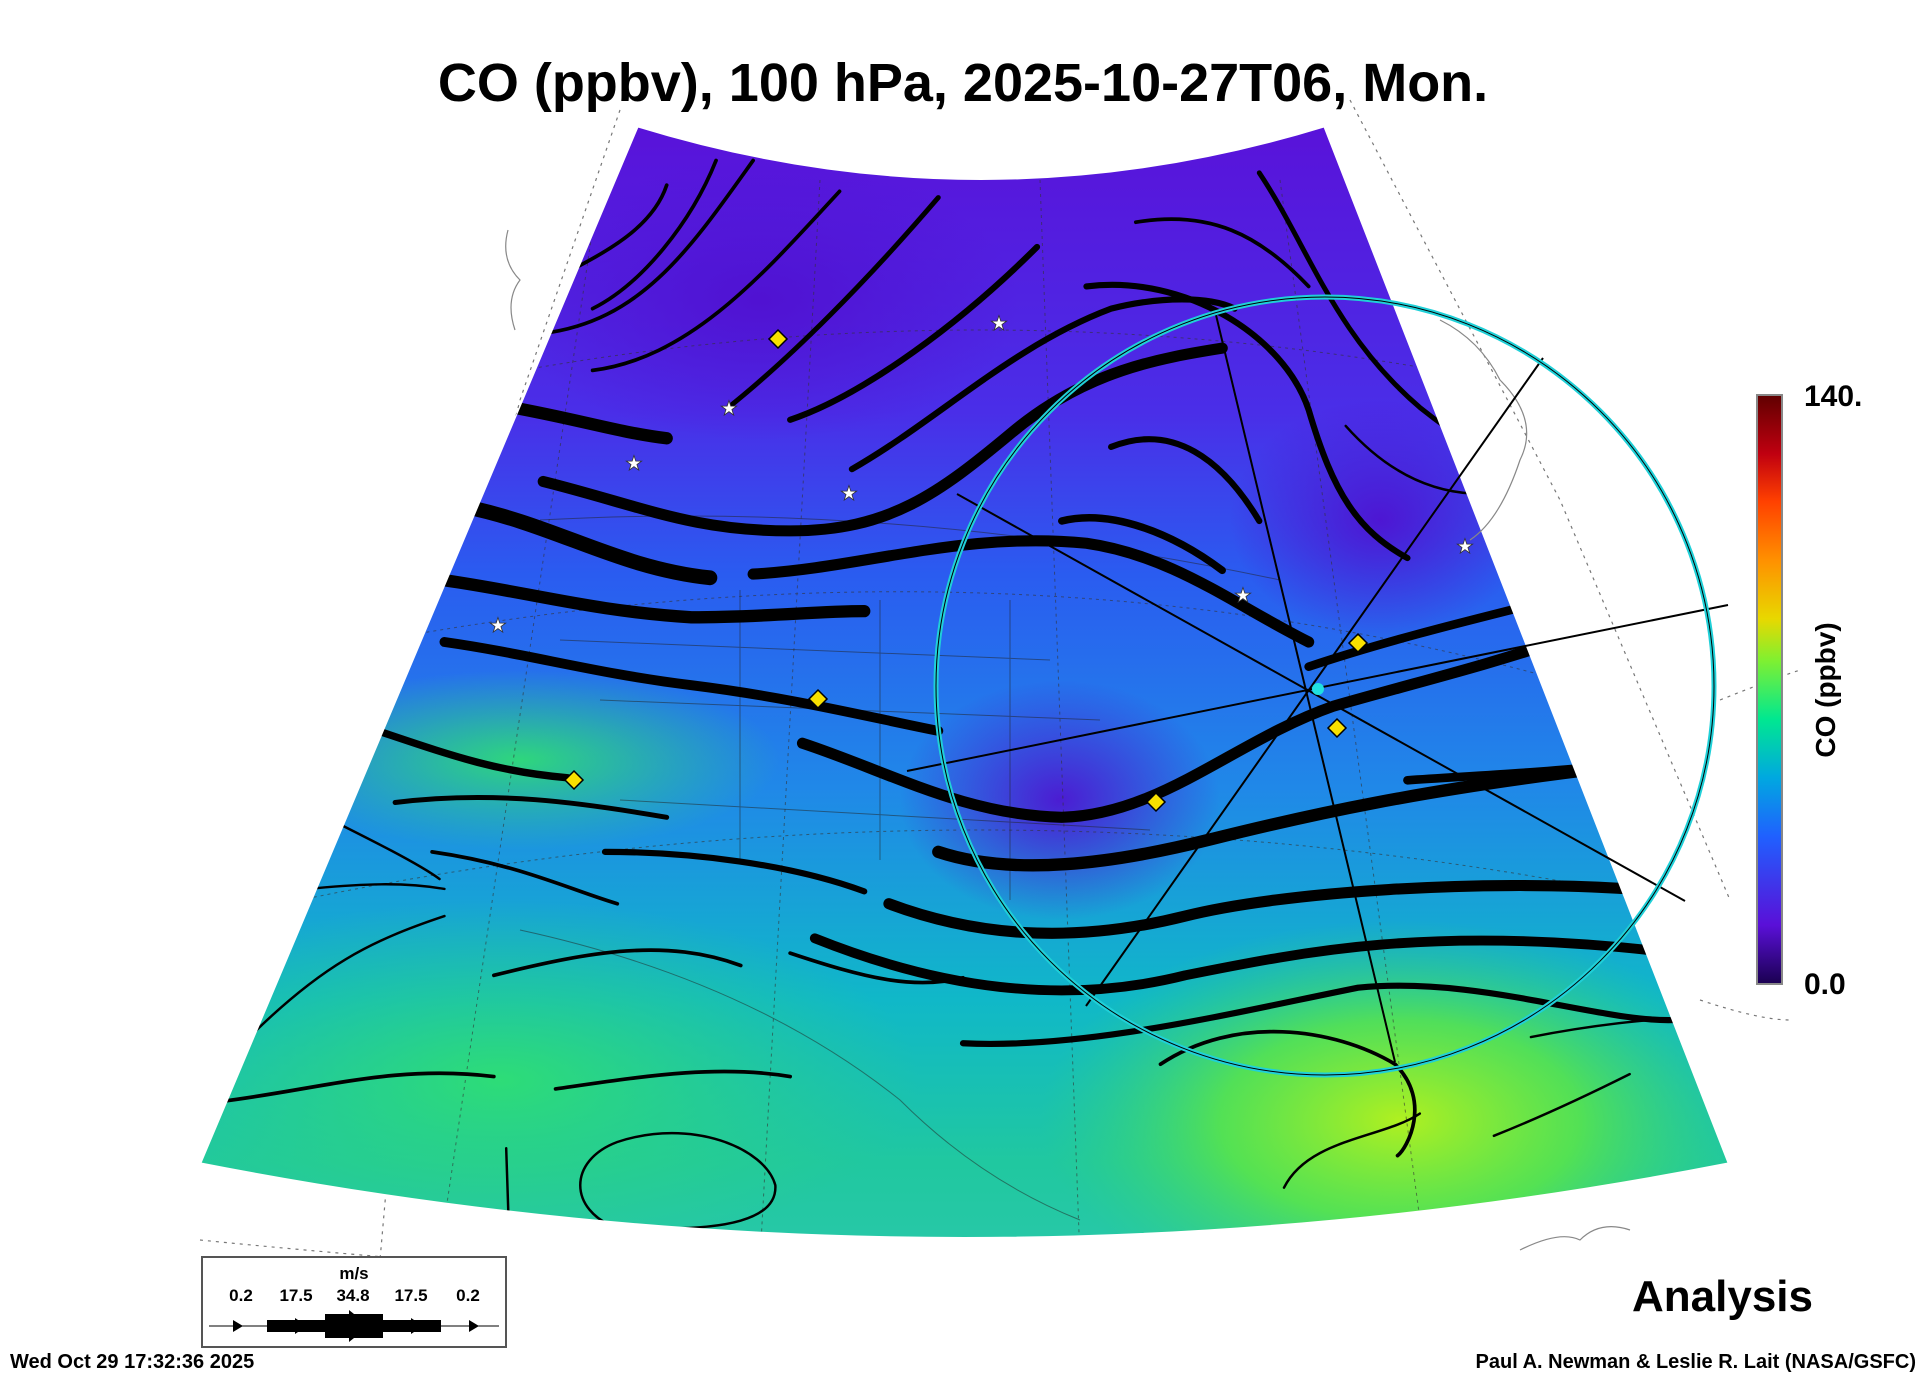 The width and height of the screenshot is (1926, 1394). Describe the element at coordinates (982, 475) in the screenshot. I see `site-markers-star: ★ ★ ★ ★ ★ ★ ★` at that location.